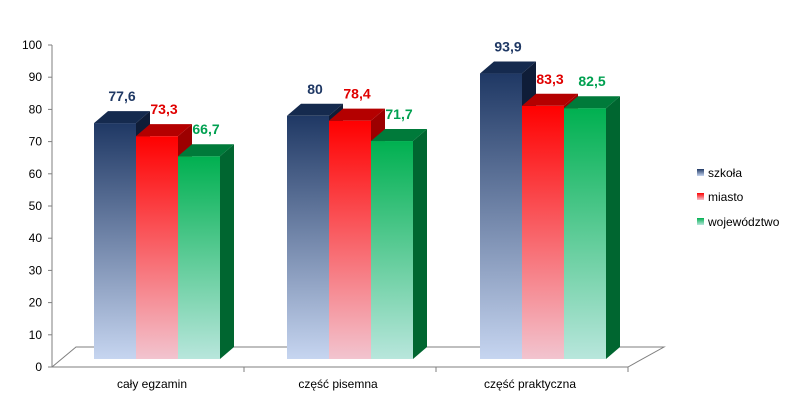  I want to click on y-tick-label: 40, so click(36, 238).